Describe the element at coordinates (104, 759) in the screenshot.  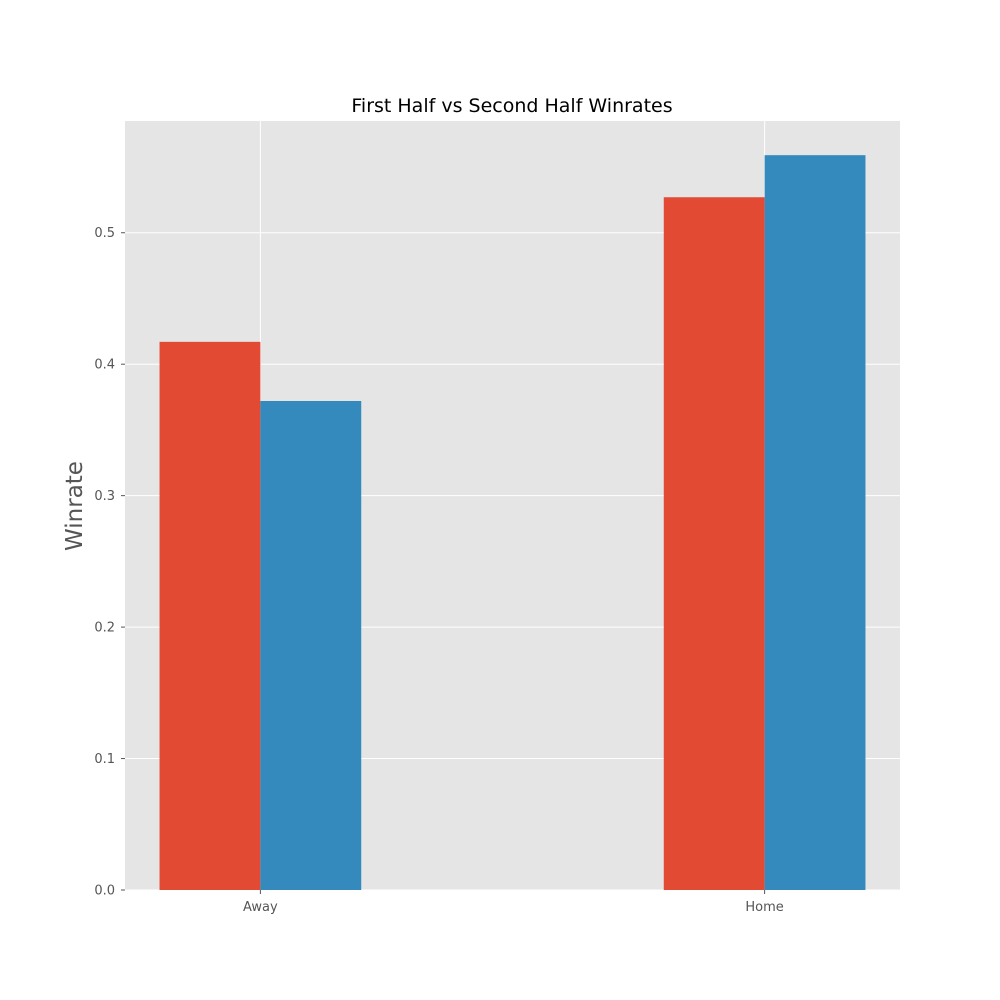
I see `y-tick-label: 0.1` at that location.